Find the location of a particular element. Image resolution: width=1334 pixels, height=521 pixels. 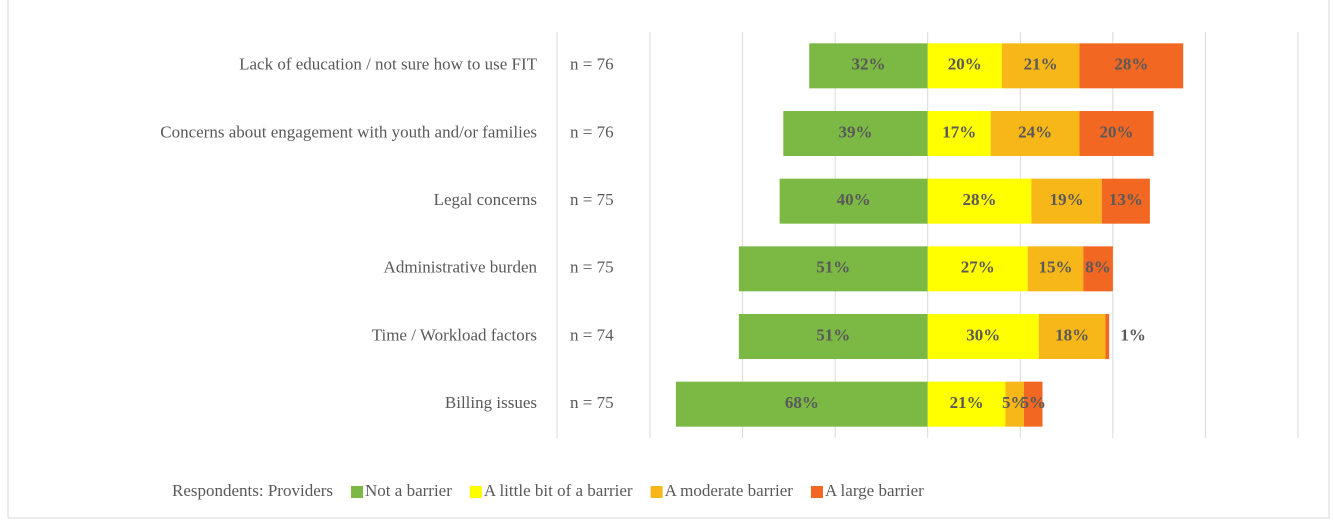

value-label: 30% is located at coordinates (983, 334).